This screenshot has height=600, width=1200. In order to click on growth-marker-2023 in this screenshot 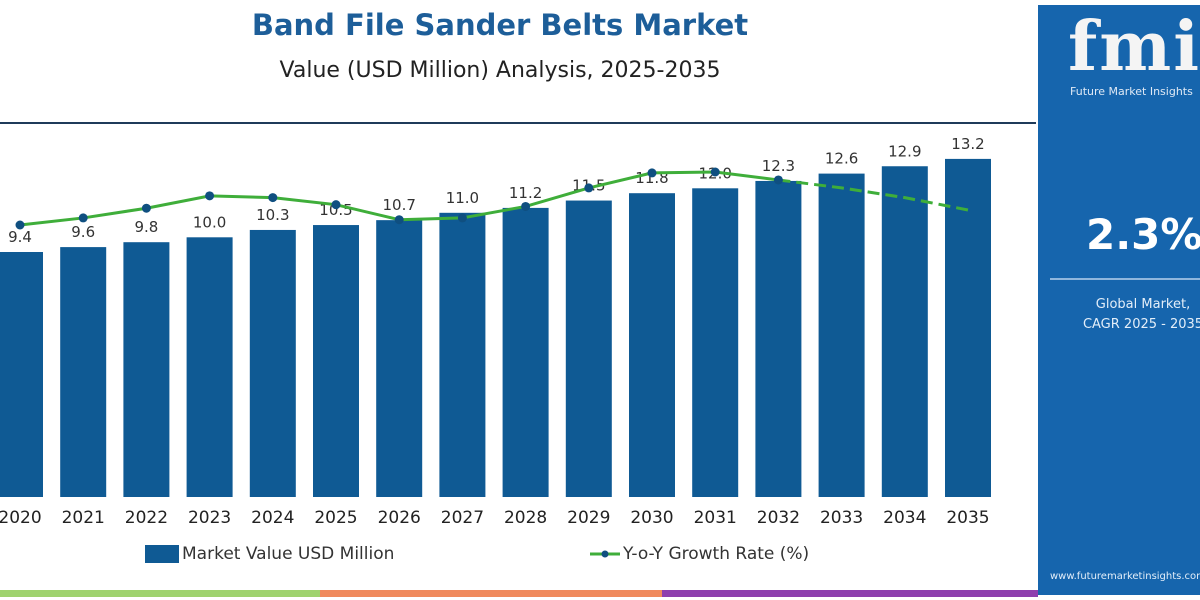, I will do `click(210, 196)`.